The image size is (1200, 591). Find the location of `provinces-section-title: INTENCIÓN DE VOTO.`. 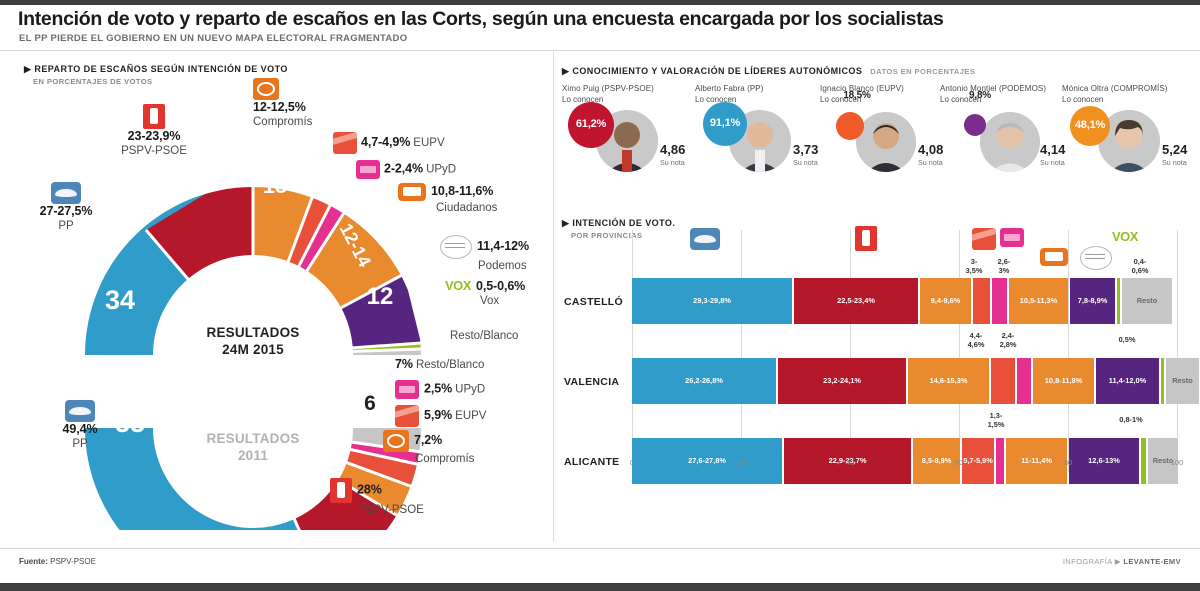

provinces-section-title: INTENCIÓN DE VOTO. is located at coordinates (624, 223).